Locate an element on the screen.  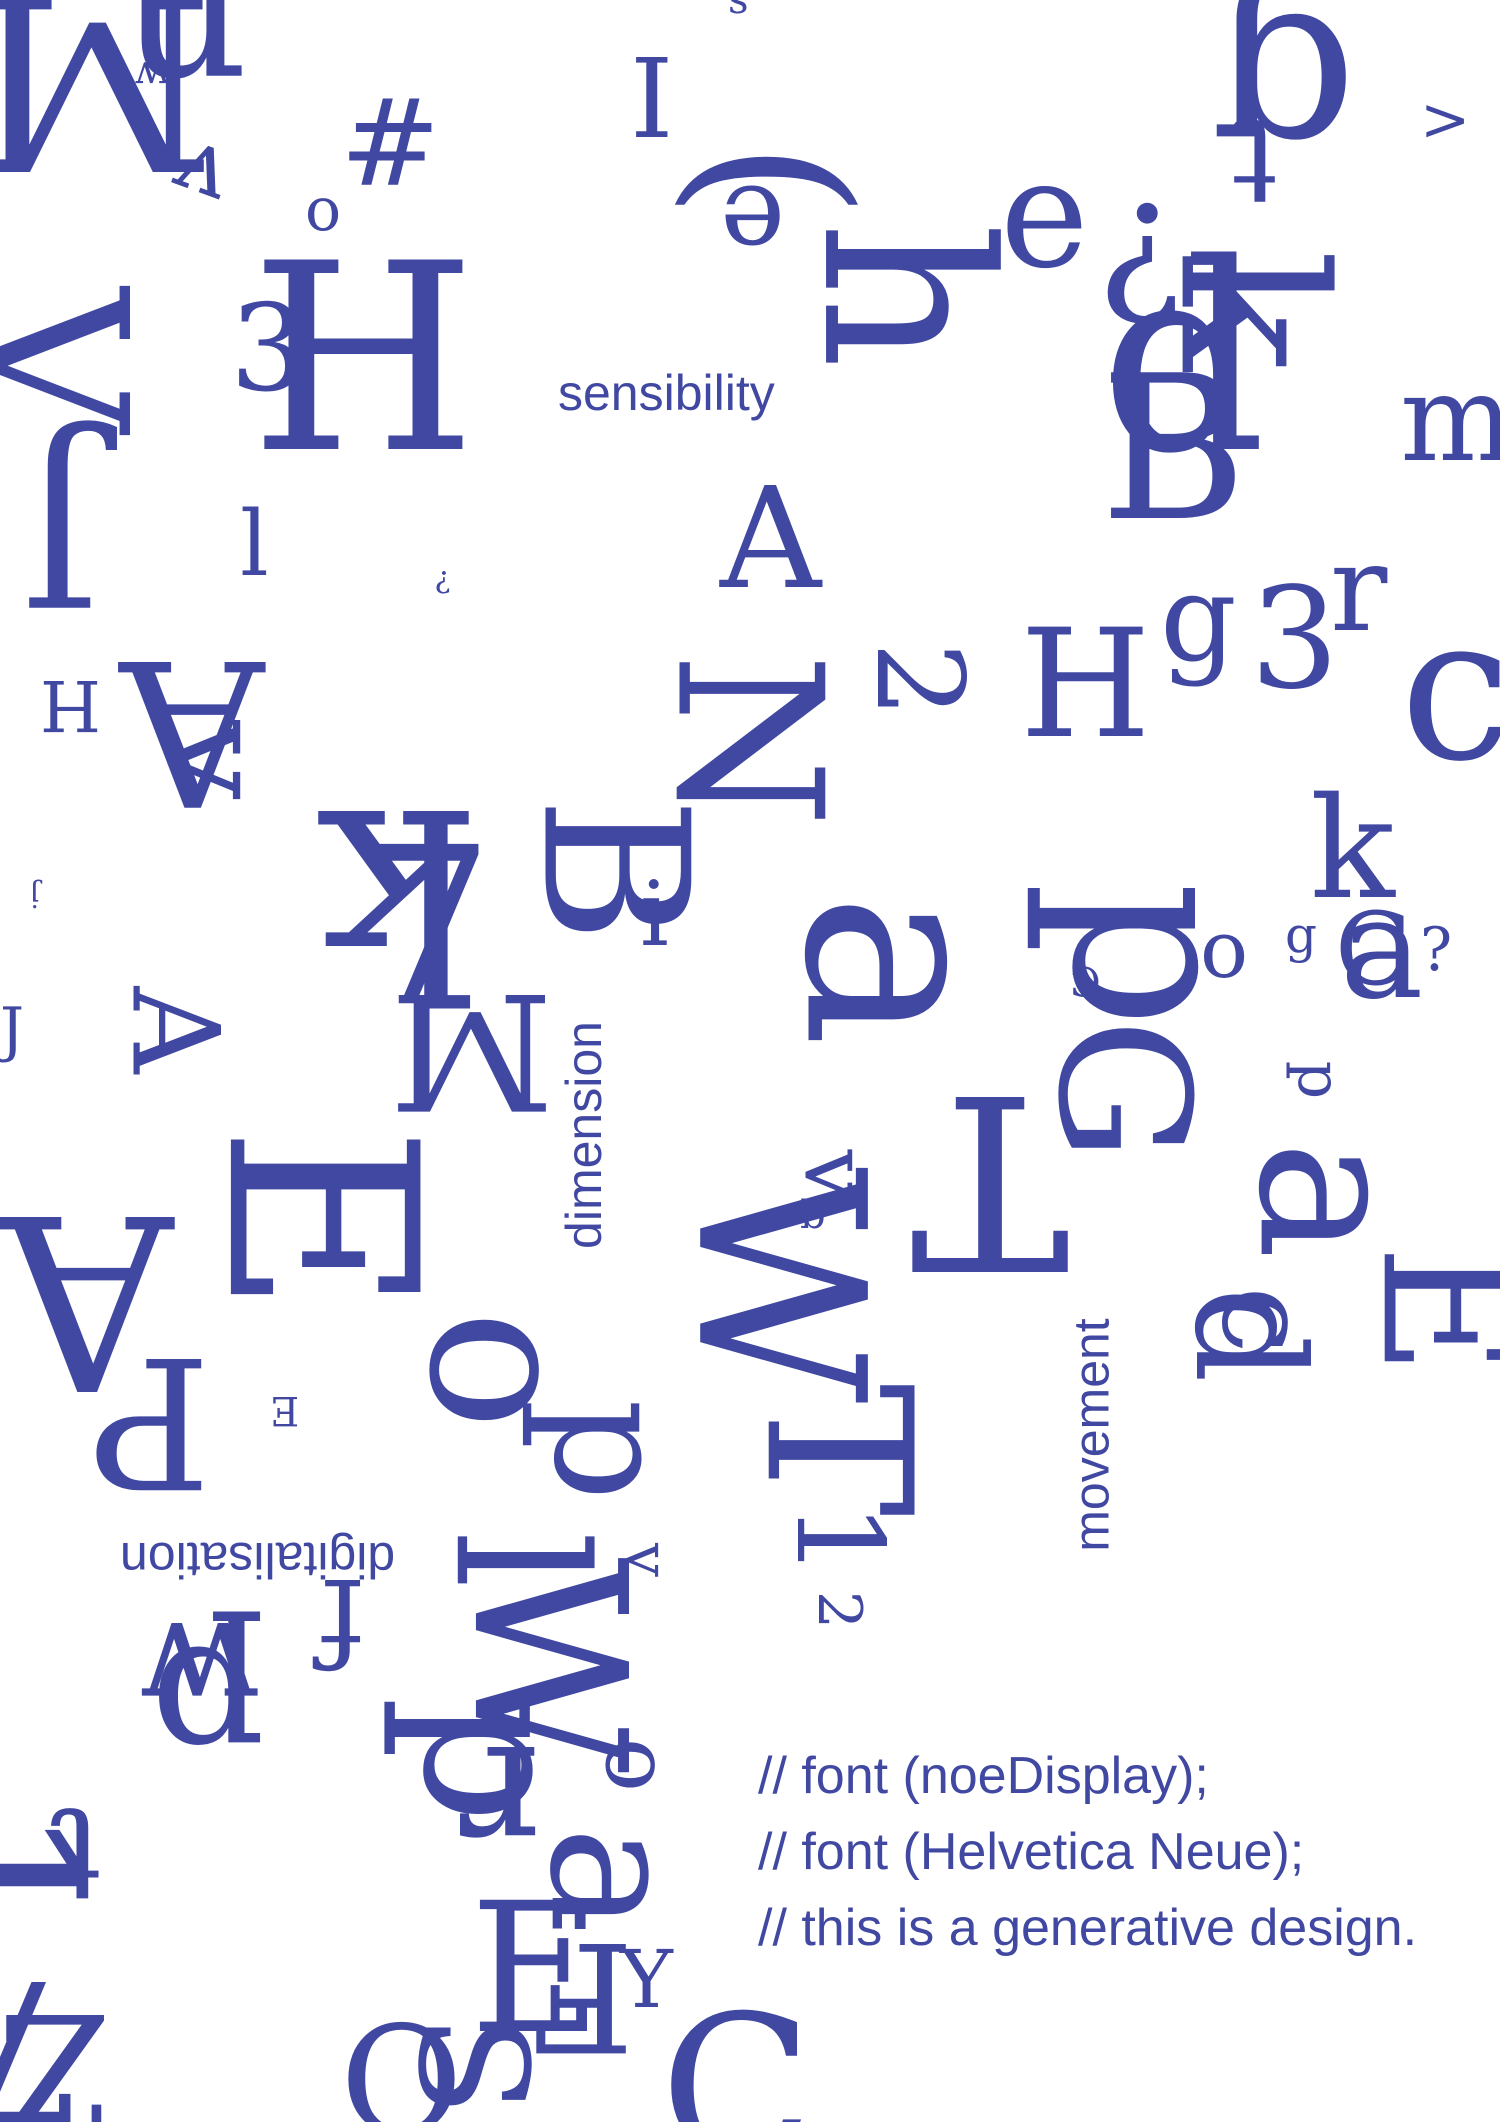
glyph: V is located at coordinates (84, 360).